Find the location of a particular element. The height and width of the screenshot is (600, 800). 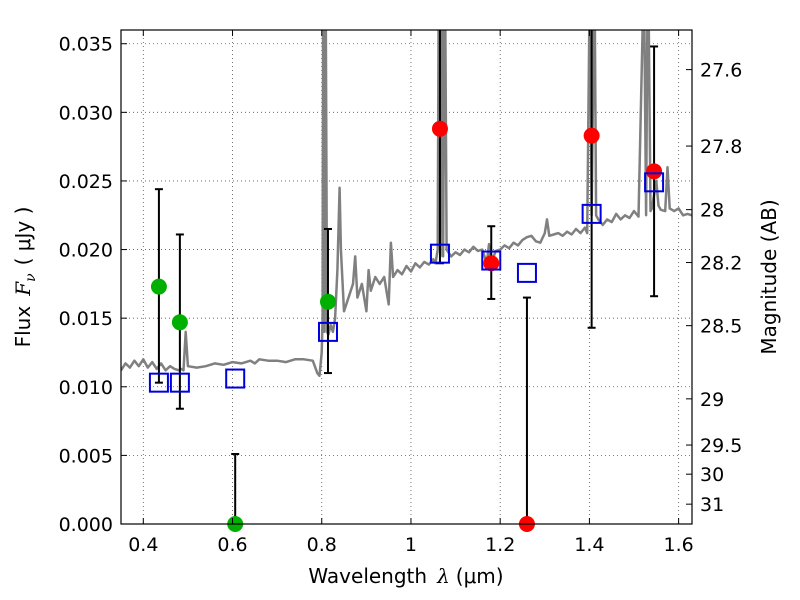

y2-tick-label: 29.5 is located at coordinates (721, 446).